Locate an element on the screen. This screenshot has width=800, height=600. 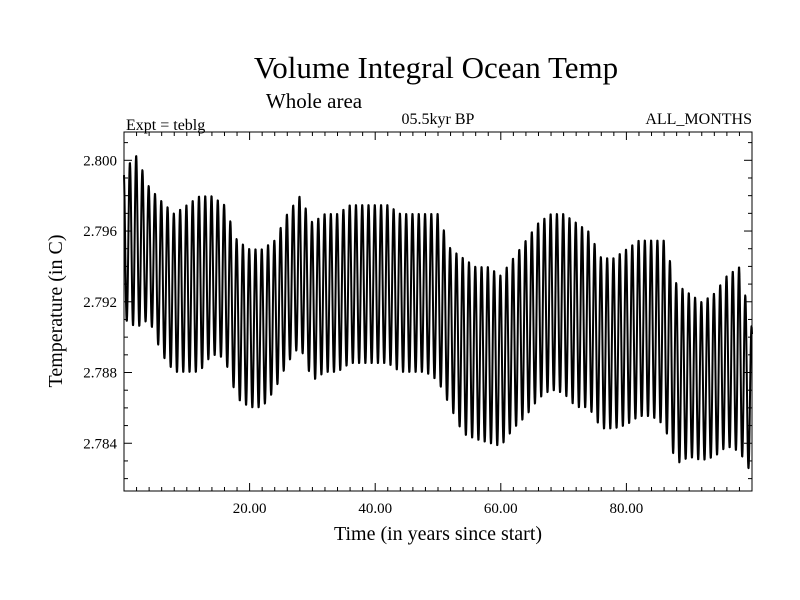
x-axis-label: Time (in years since start) is located at coordinates (438, 534).